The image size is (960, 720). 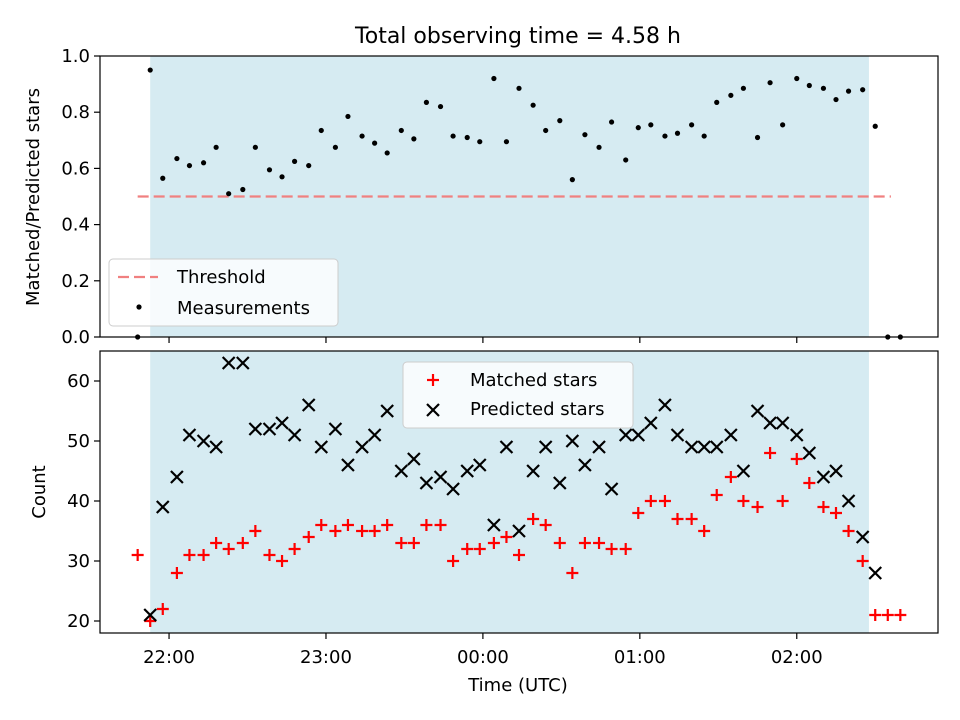 I want to click on top-x-ticks, so click(x=483, y=340).